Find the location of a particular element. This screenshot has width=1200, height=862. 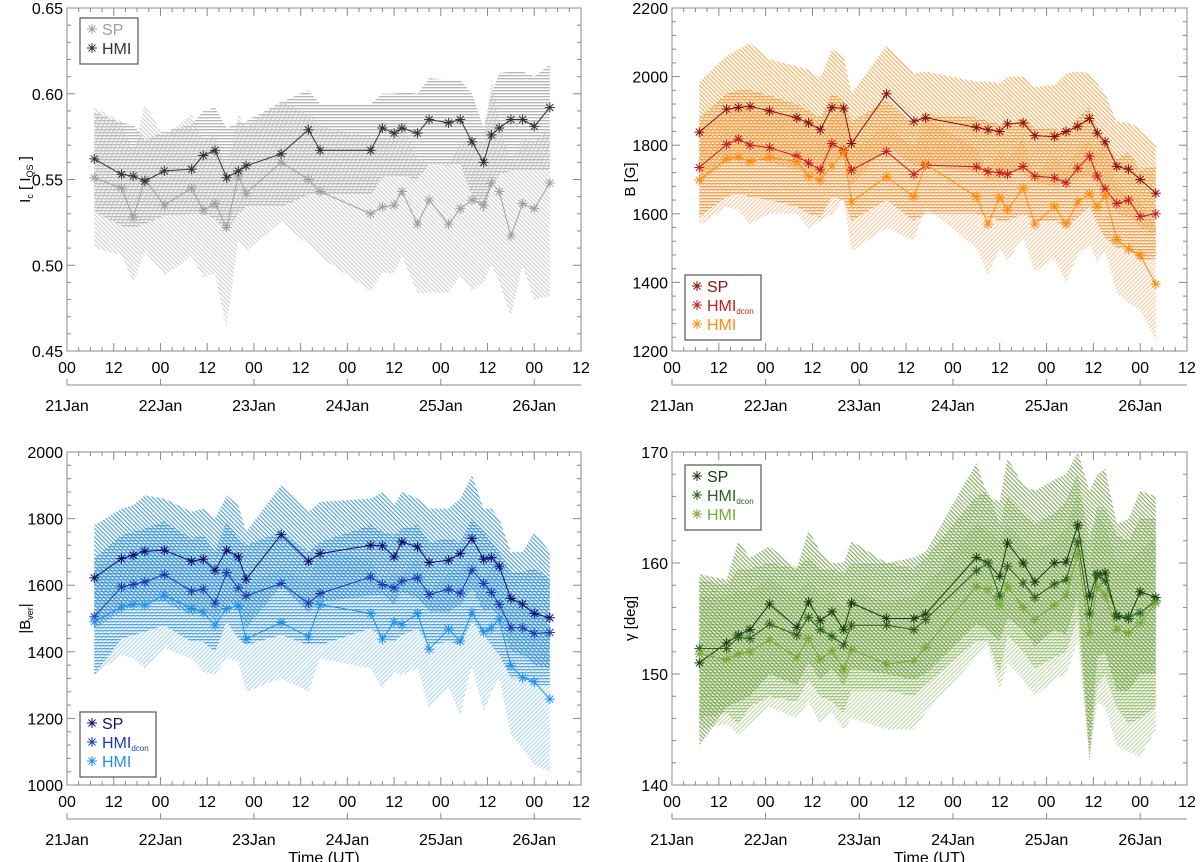

y-tick-label: 0.50 is located at coordinates (47, 266).